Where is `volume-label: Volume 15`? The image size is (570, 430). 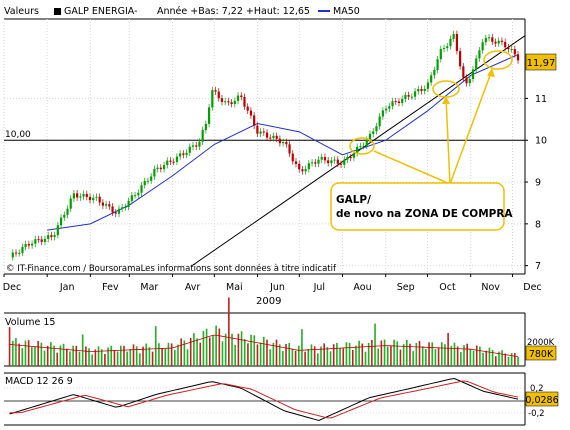
volume-label: Volume 15 is located at coordinates (30, 322).